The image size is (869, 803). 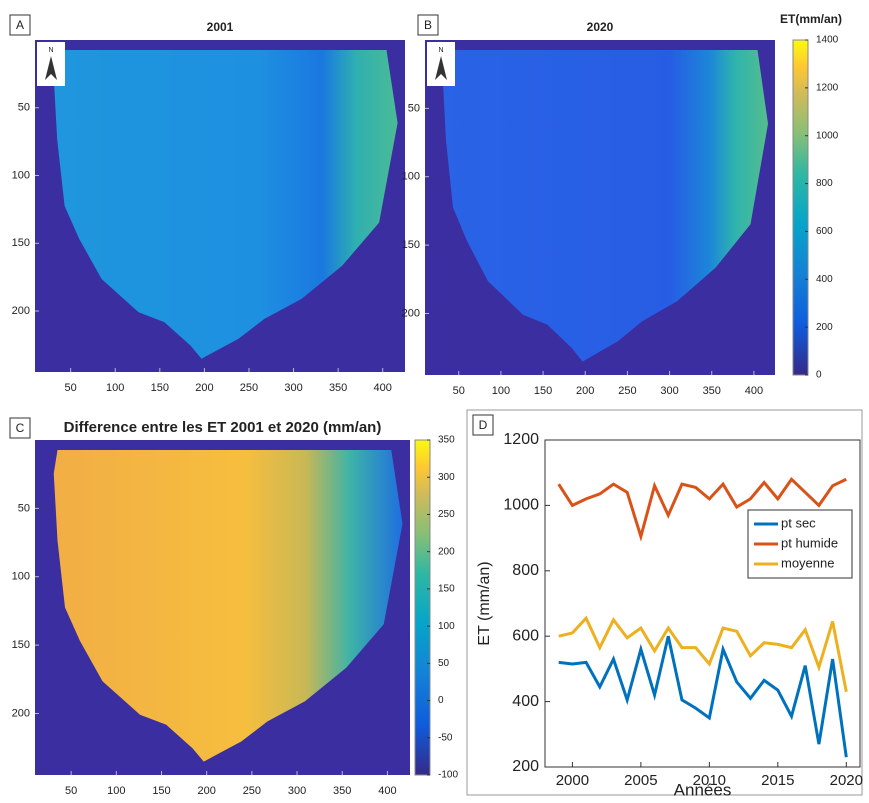 What do you see at coordinates (525, 701) in the screenshot?
I see `y-tick-label: 400` at bounding box center [525, 701].